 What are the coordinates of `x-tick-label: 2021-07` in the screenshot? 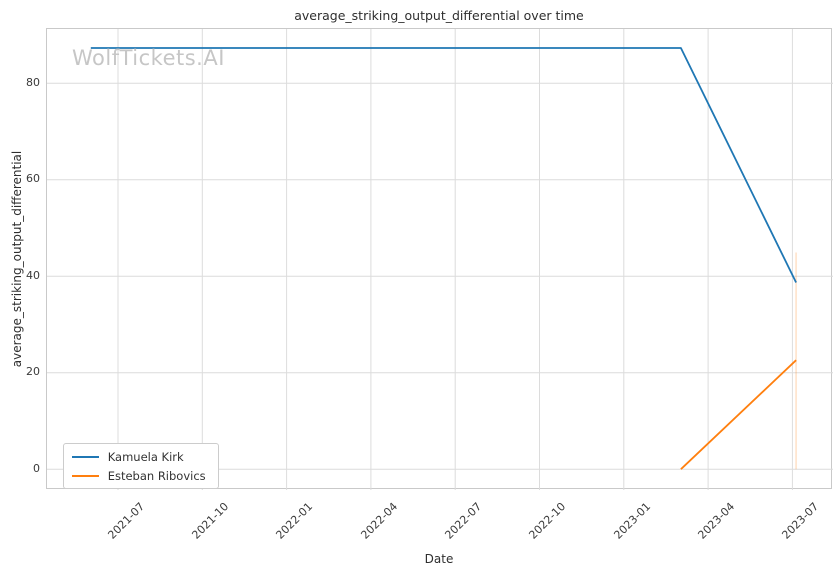 It's located at (126, 521).